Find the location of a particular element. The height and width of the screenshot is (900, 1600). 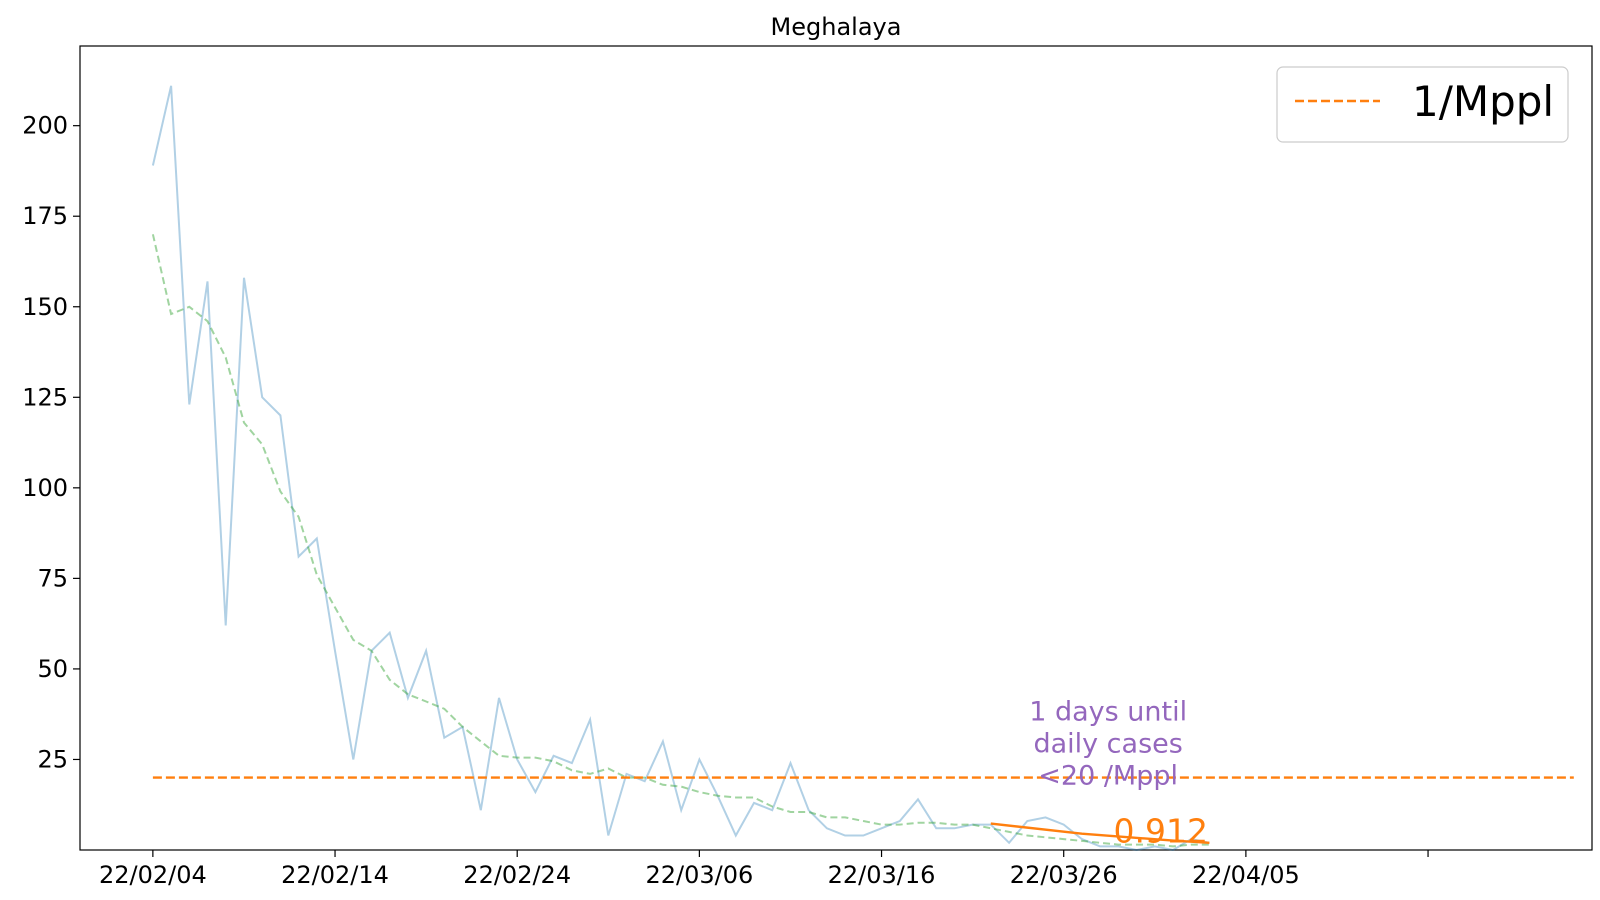

y-tick-label: 75 is located at coordinates (52, 578).